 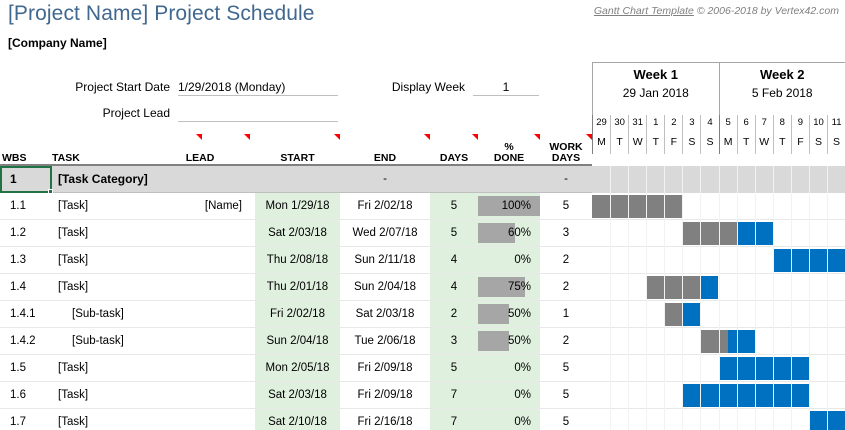 I want to click on cell-pct, so click(x=509, y=179).